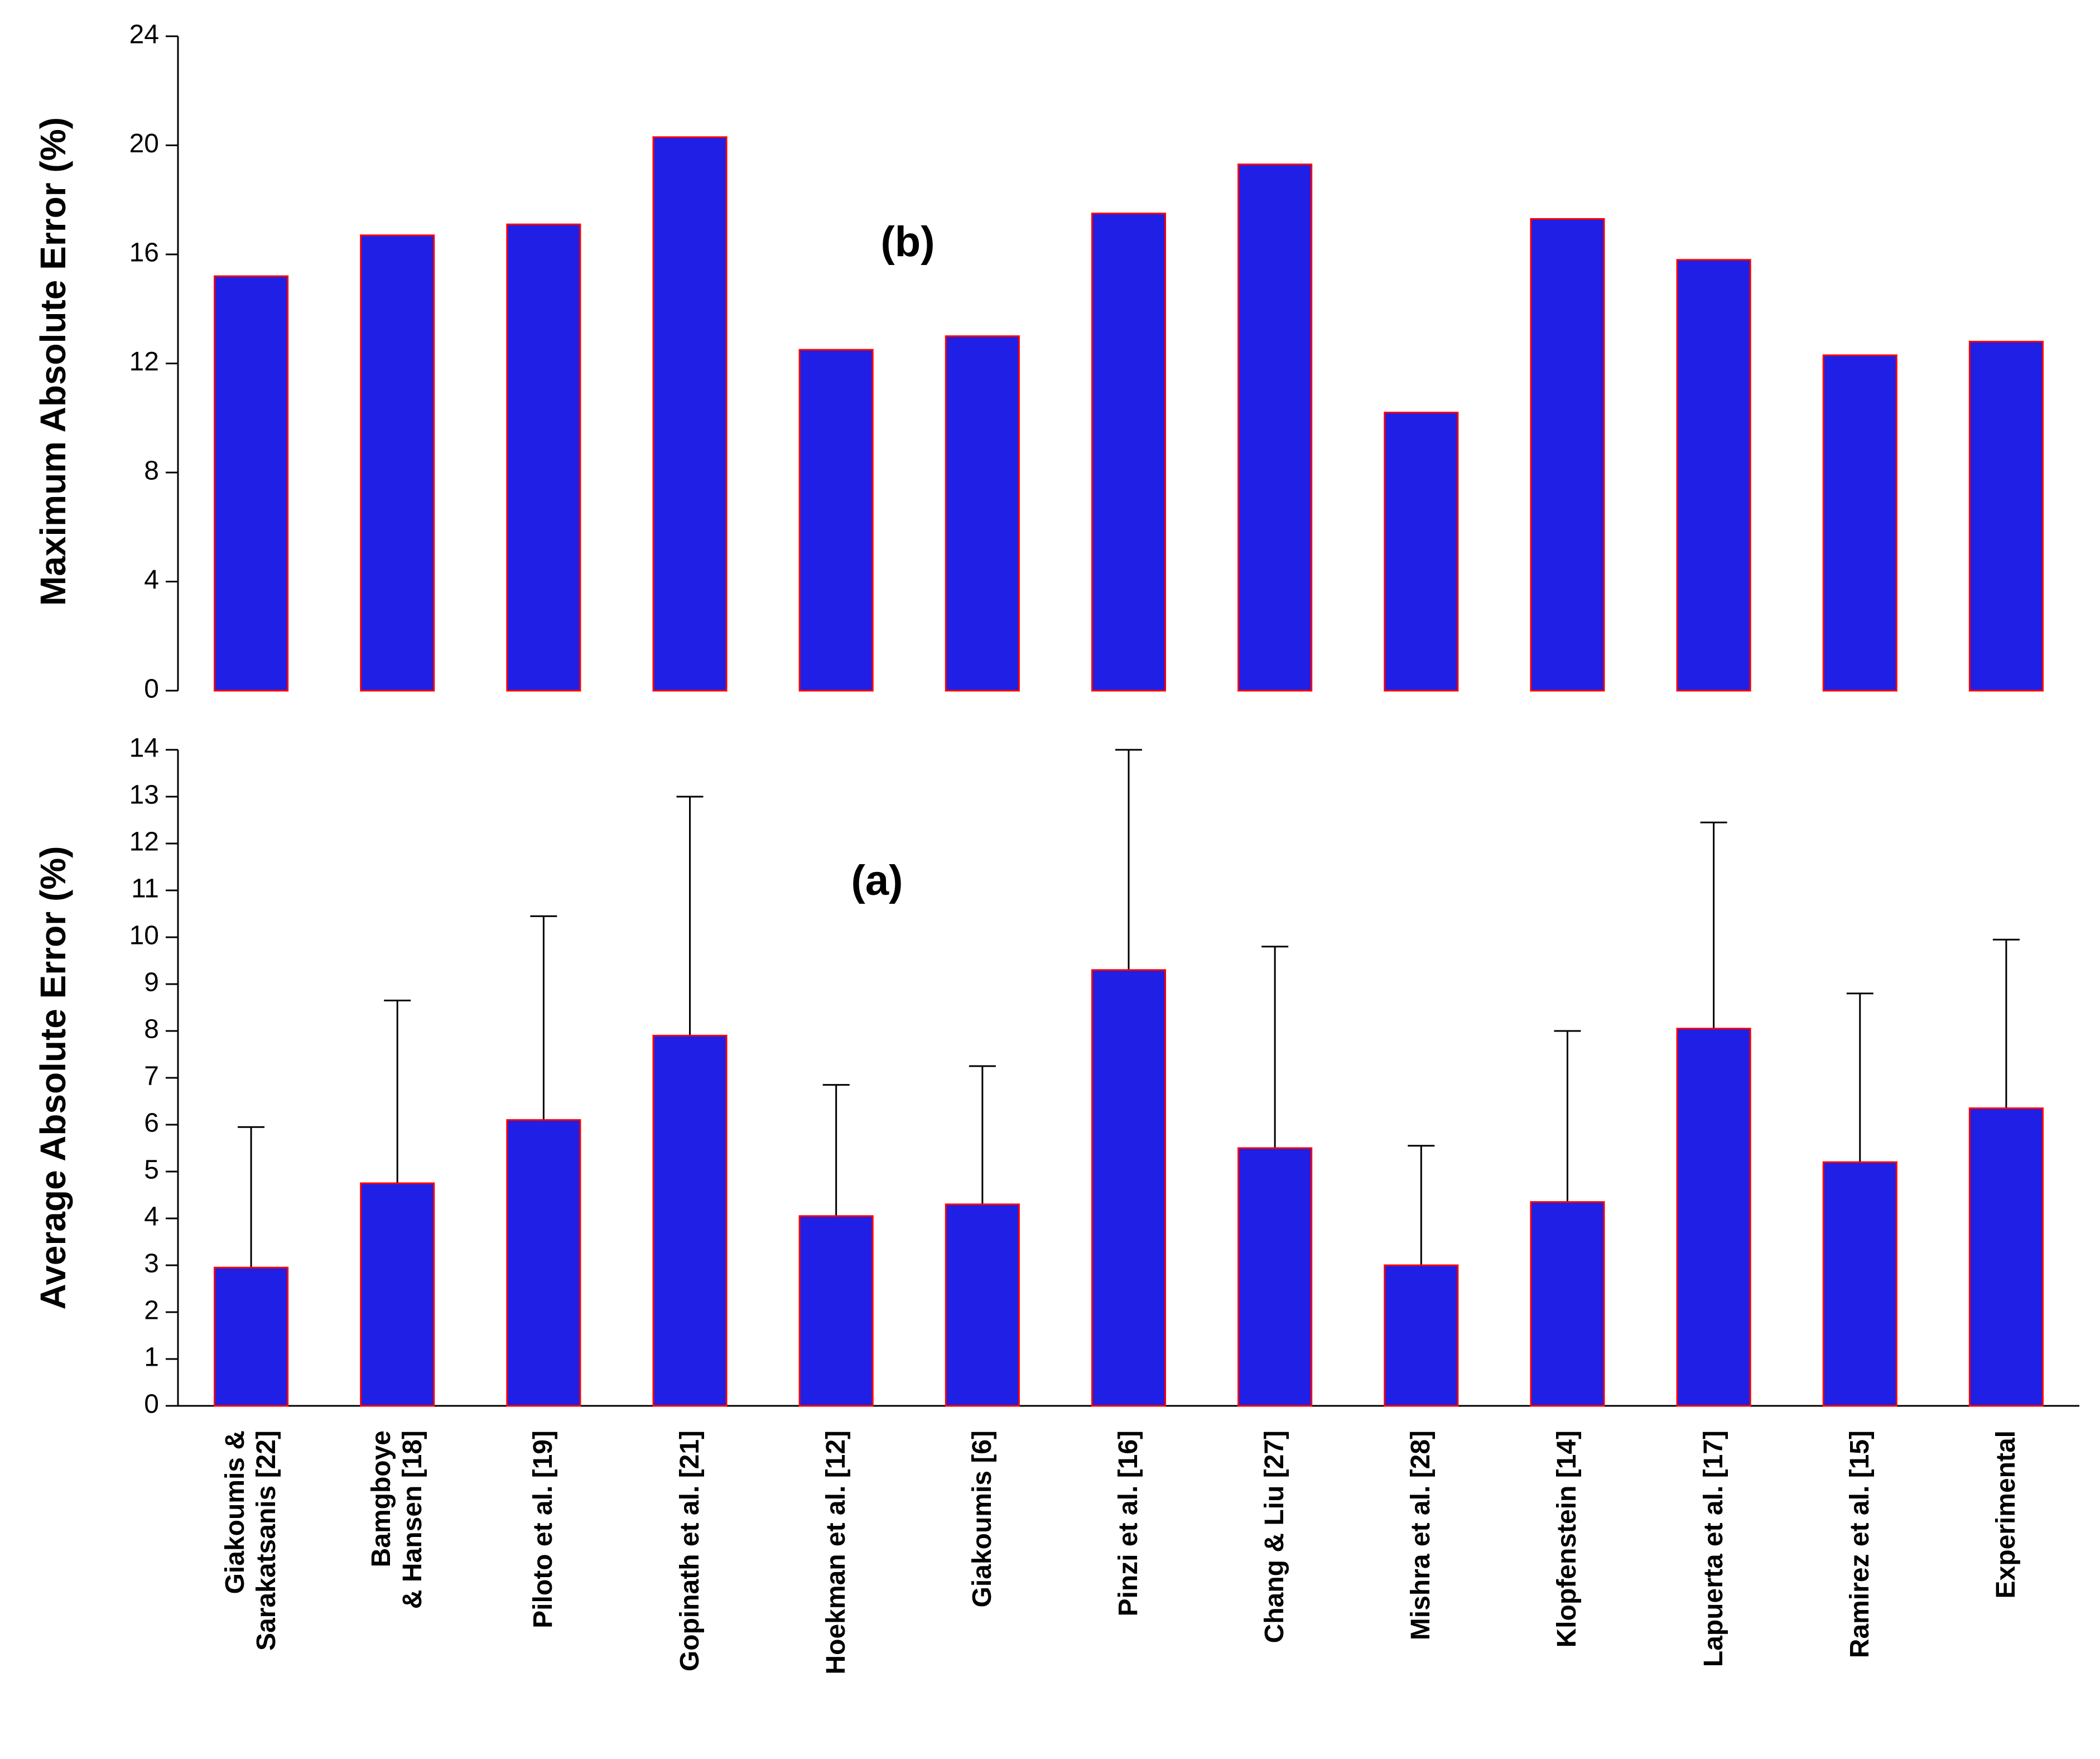 This screenshot has height=1759, width=2100. Describe the element at coordinates (144, 936) in the screenshot. I see `y-tick-label: 10` at that location.